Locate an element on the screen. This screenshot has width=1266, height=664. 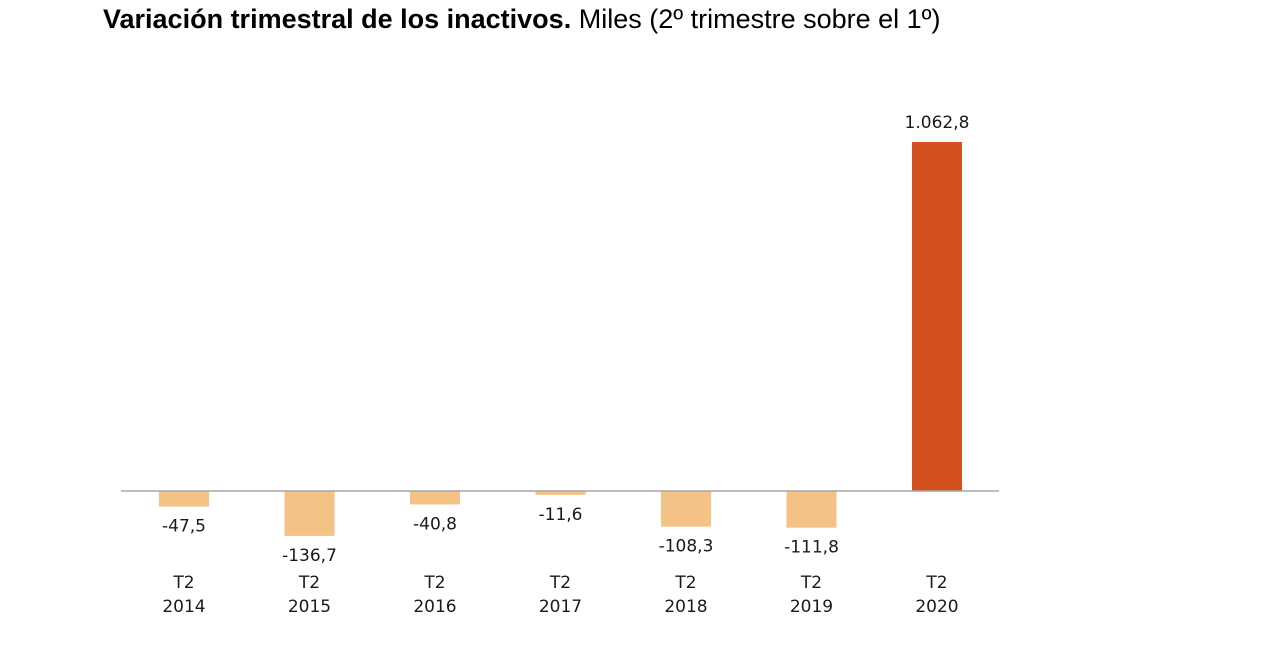
bar-2019 is located at coordinates (811, 509).